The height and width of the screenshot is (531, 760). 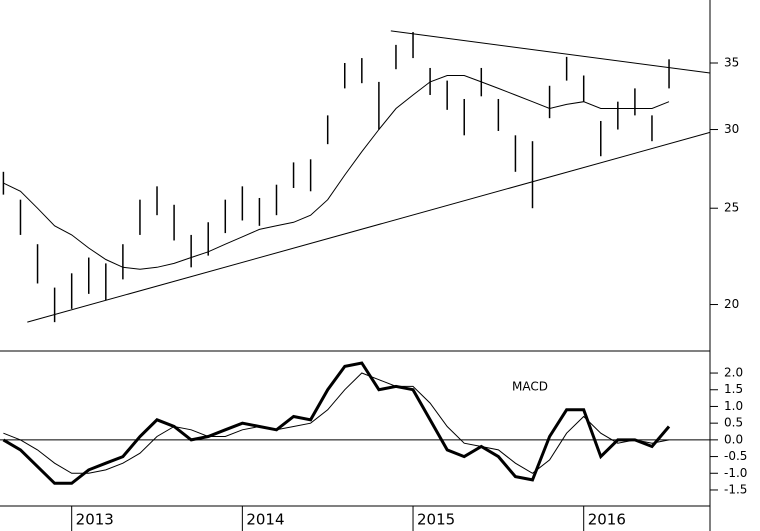 I want to click on x-tick-label: 2013, so click(x=95, y=520).